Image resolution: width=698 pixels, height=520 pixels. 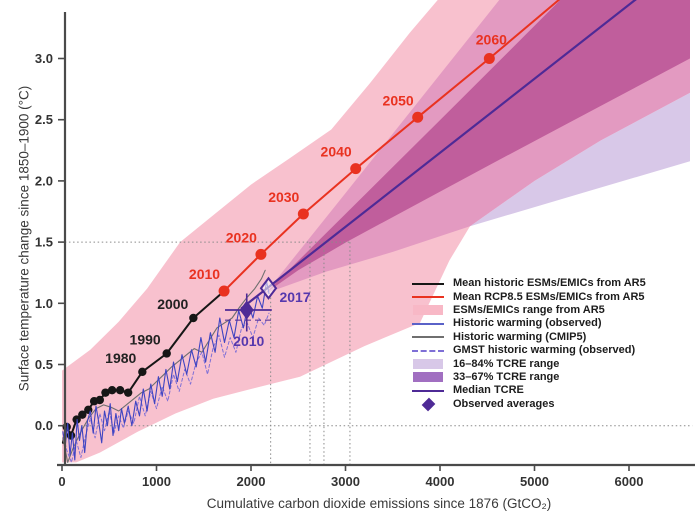 What do you see at coordinates (488, 390) in the screenshot?
I see `legend-label: Median TCRE` at bounding box center [488, 390].